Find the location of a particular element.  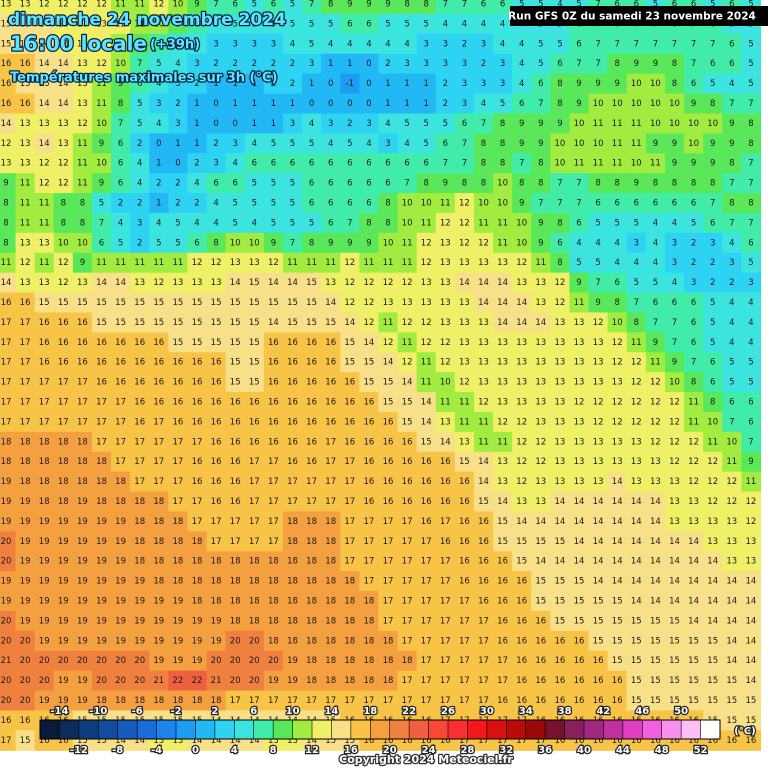

legend-tick-label: 24 is located at coordinates (429, 750).